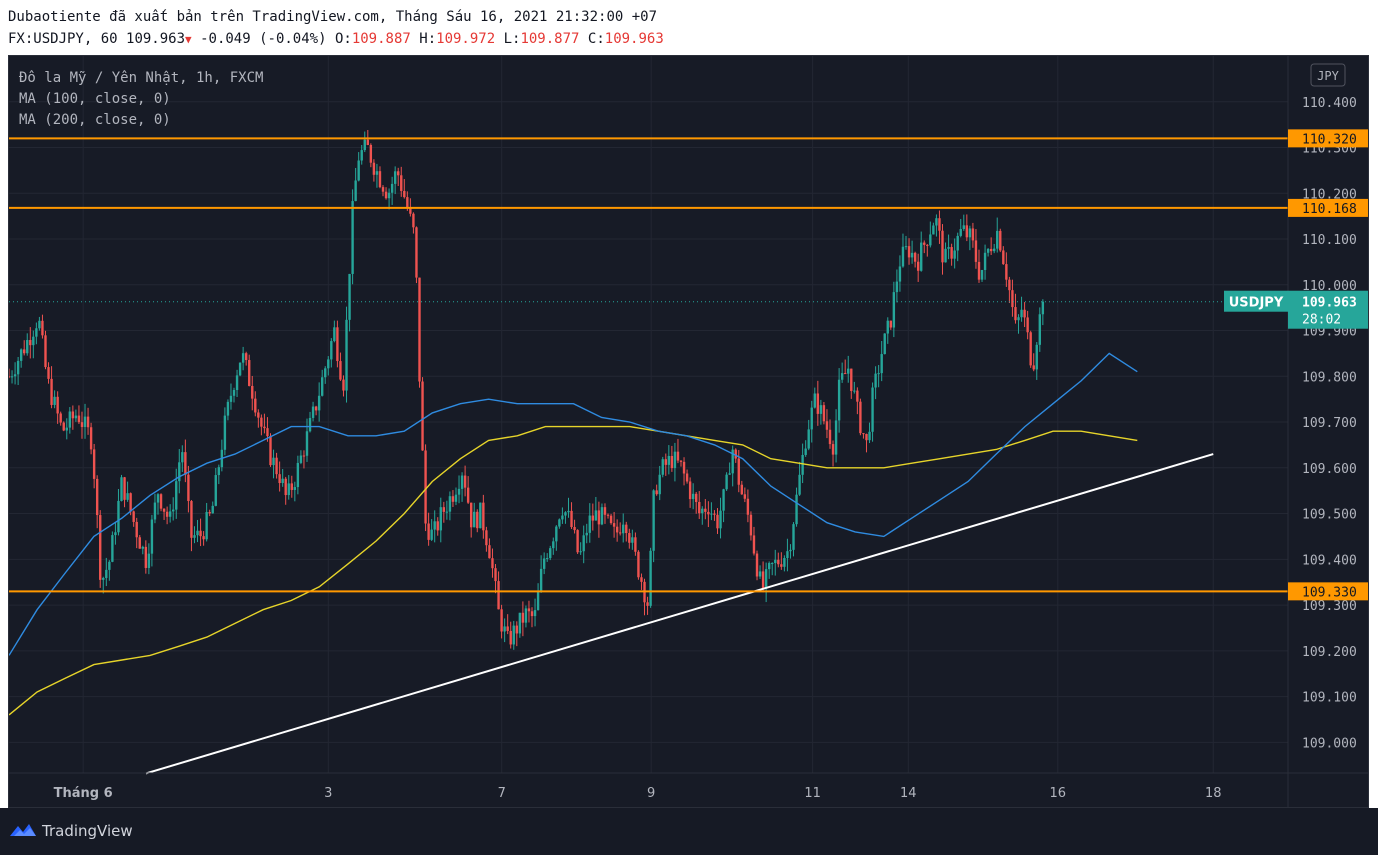 Image resolution: width=1378 pixels, height=855 pixels. What do you see at coordinates (1329, 606) in the screenshot?
I see `price-tick-label: 109.300` at bounding box center [1329, 606].